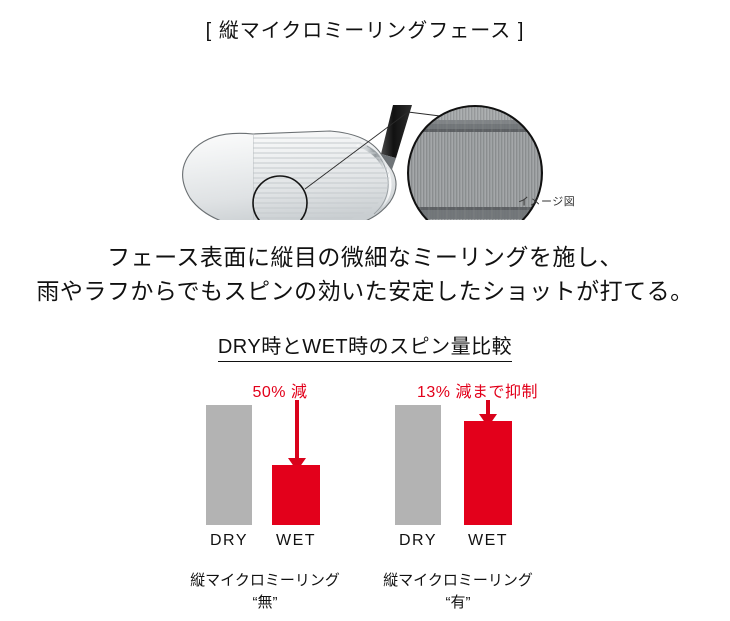  What do you see at coordinates (229, 540) in the screenshot?
I see `category-label-group1-dry: DRY` at bounding box center [229, 540].